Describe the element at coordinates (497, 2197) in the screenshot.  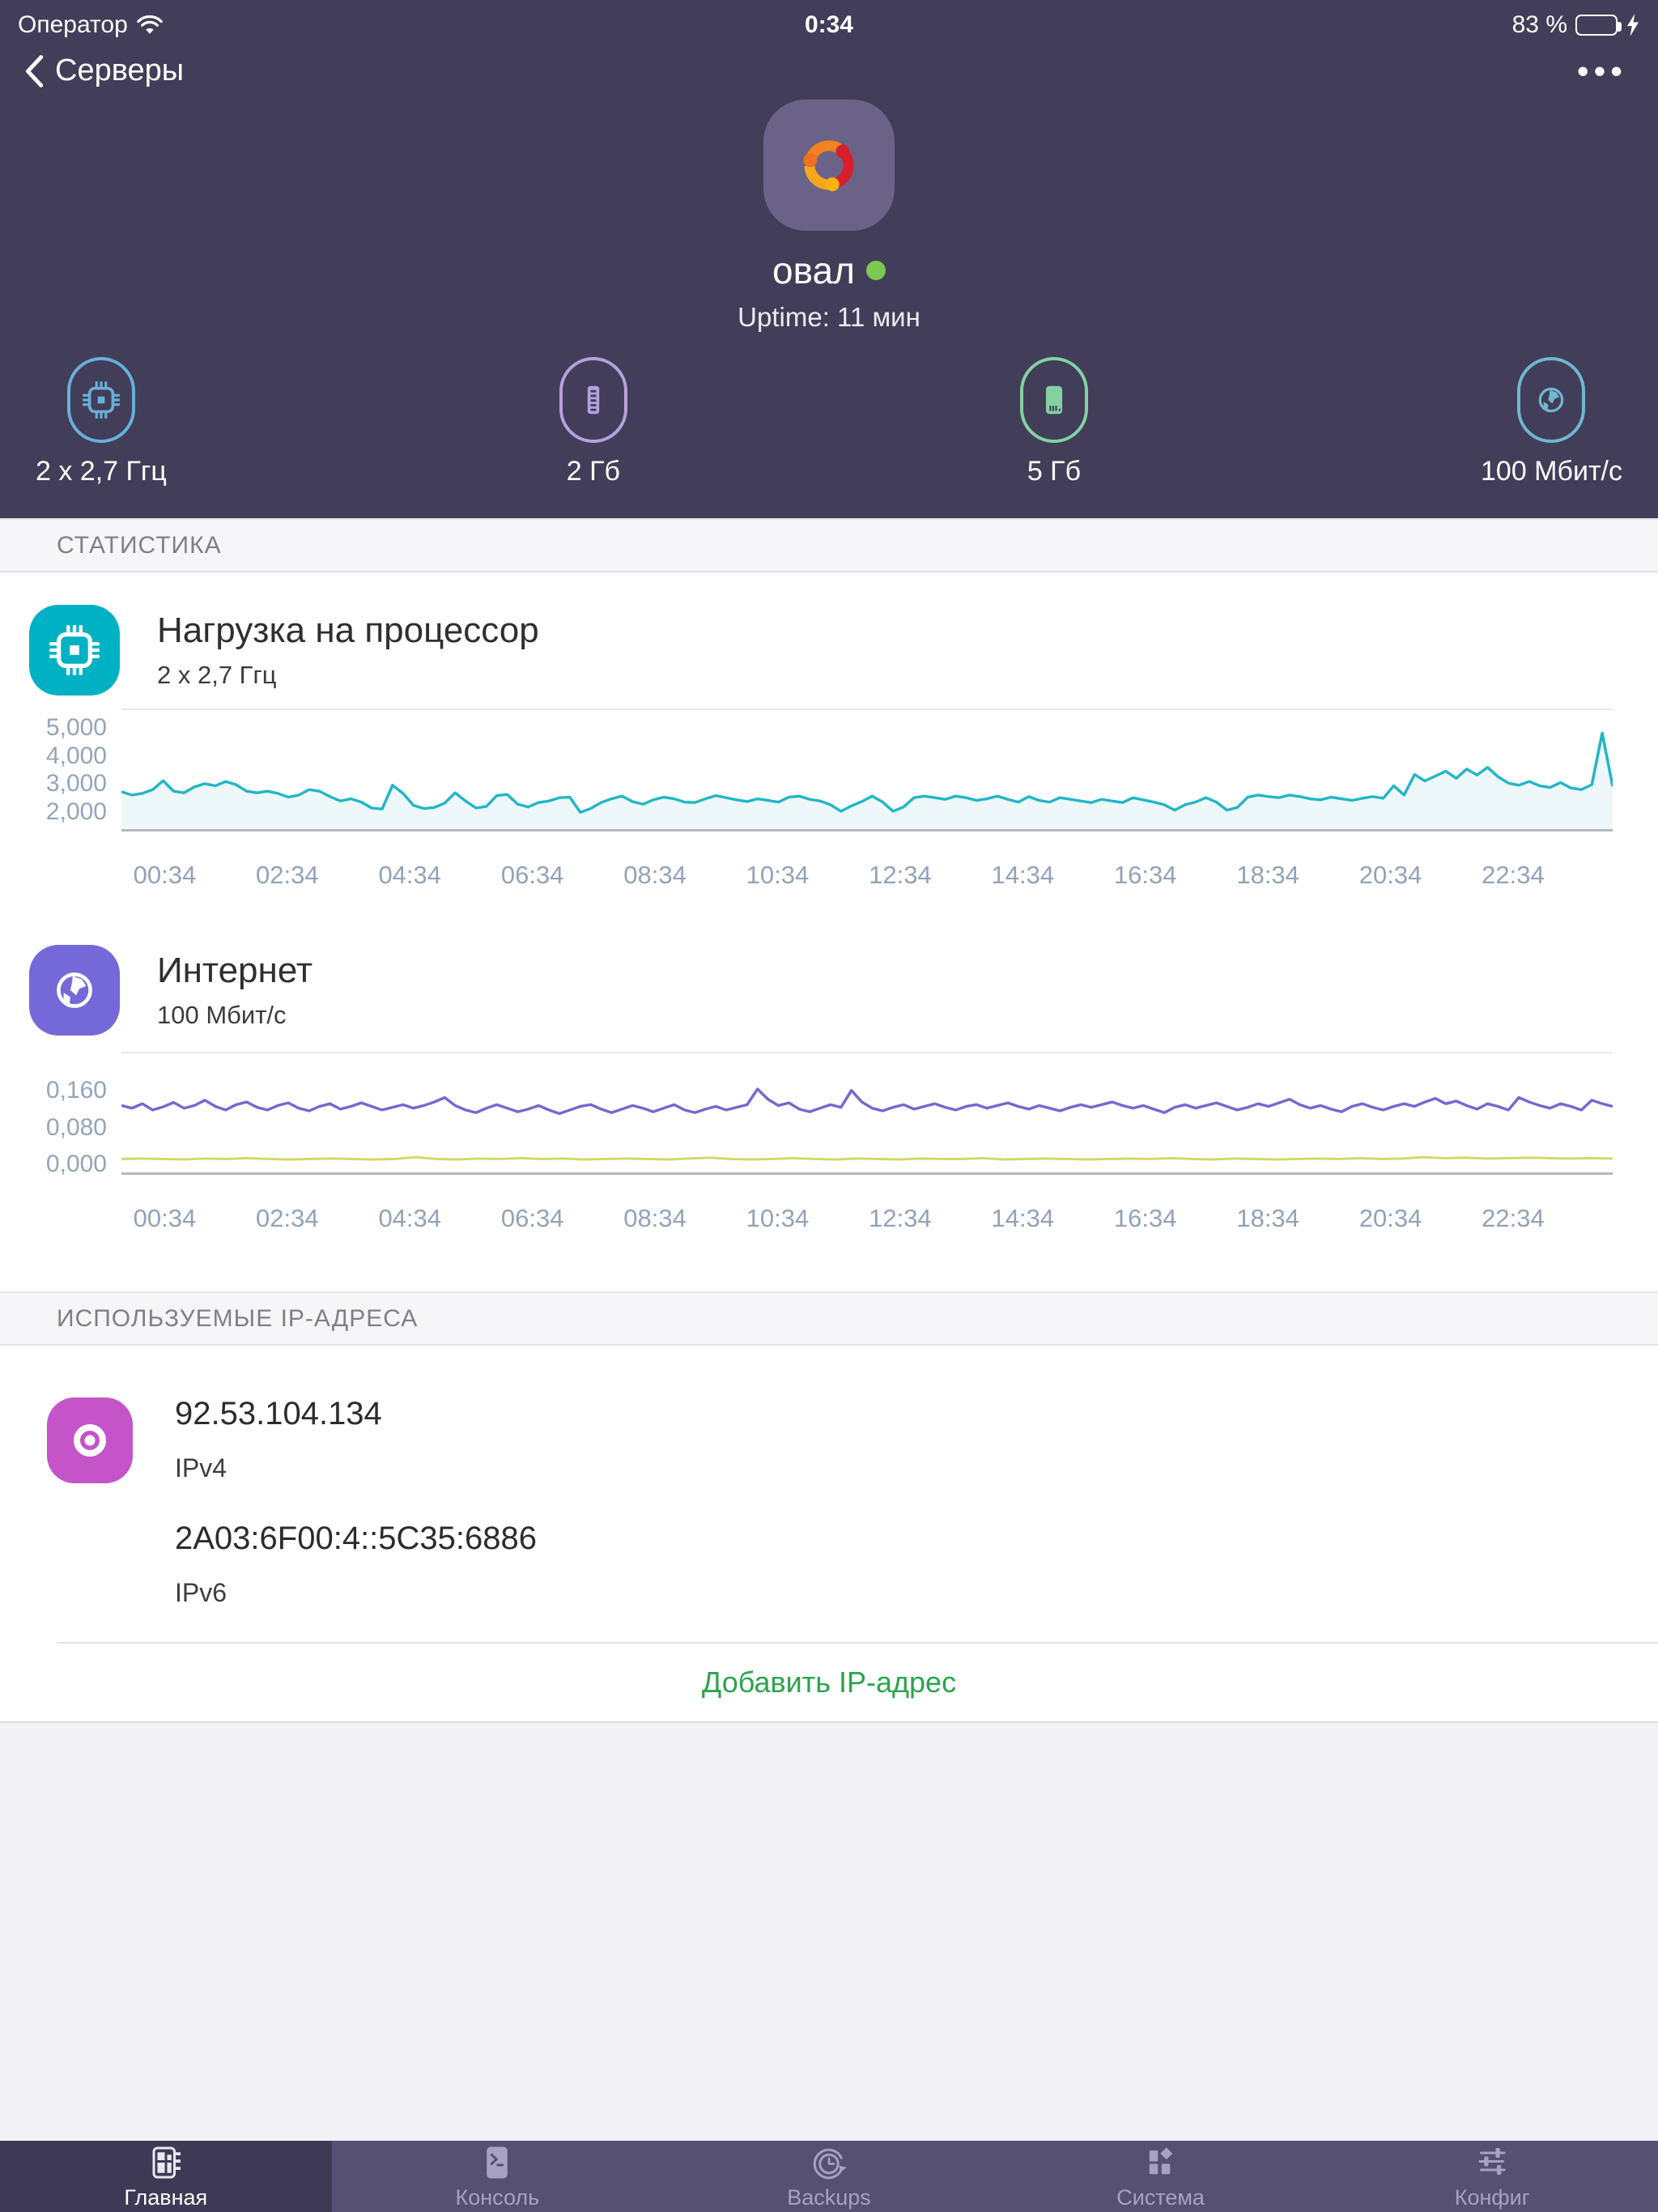
I see `tab-console-label: Консоль` at that location.